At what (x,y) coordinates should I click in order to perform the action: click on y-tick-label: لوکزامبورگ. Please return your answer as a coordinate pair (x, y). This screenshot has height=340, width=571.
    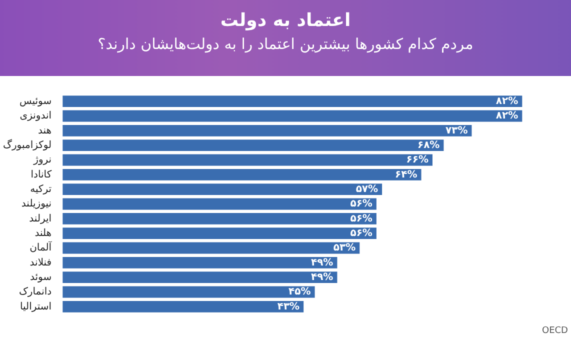
    Looking at the image, I should click on (27, 144).